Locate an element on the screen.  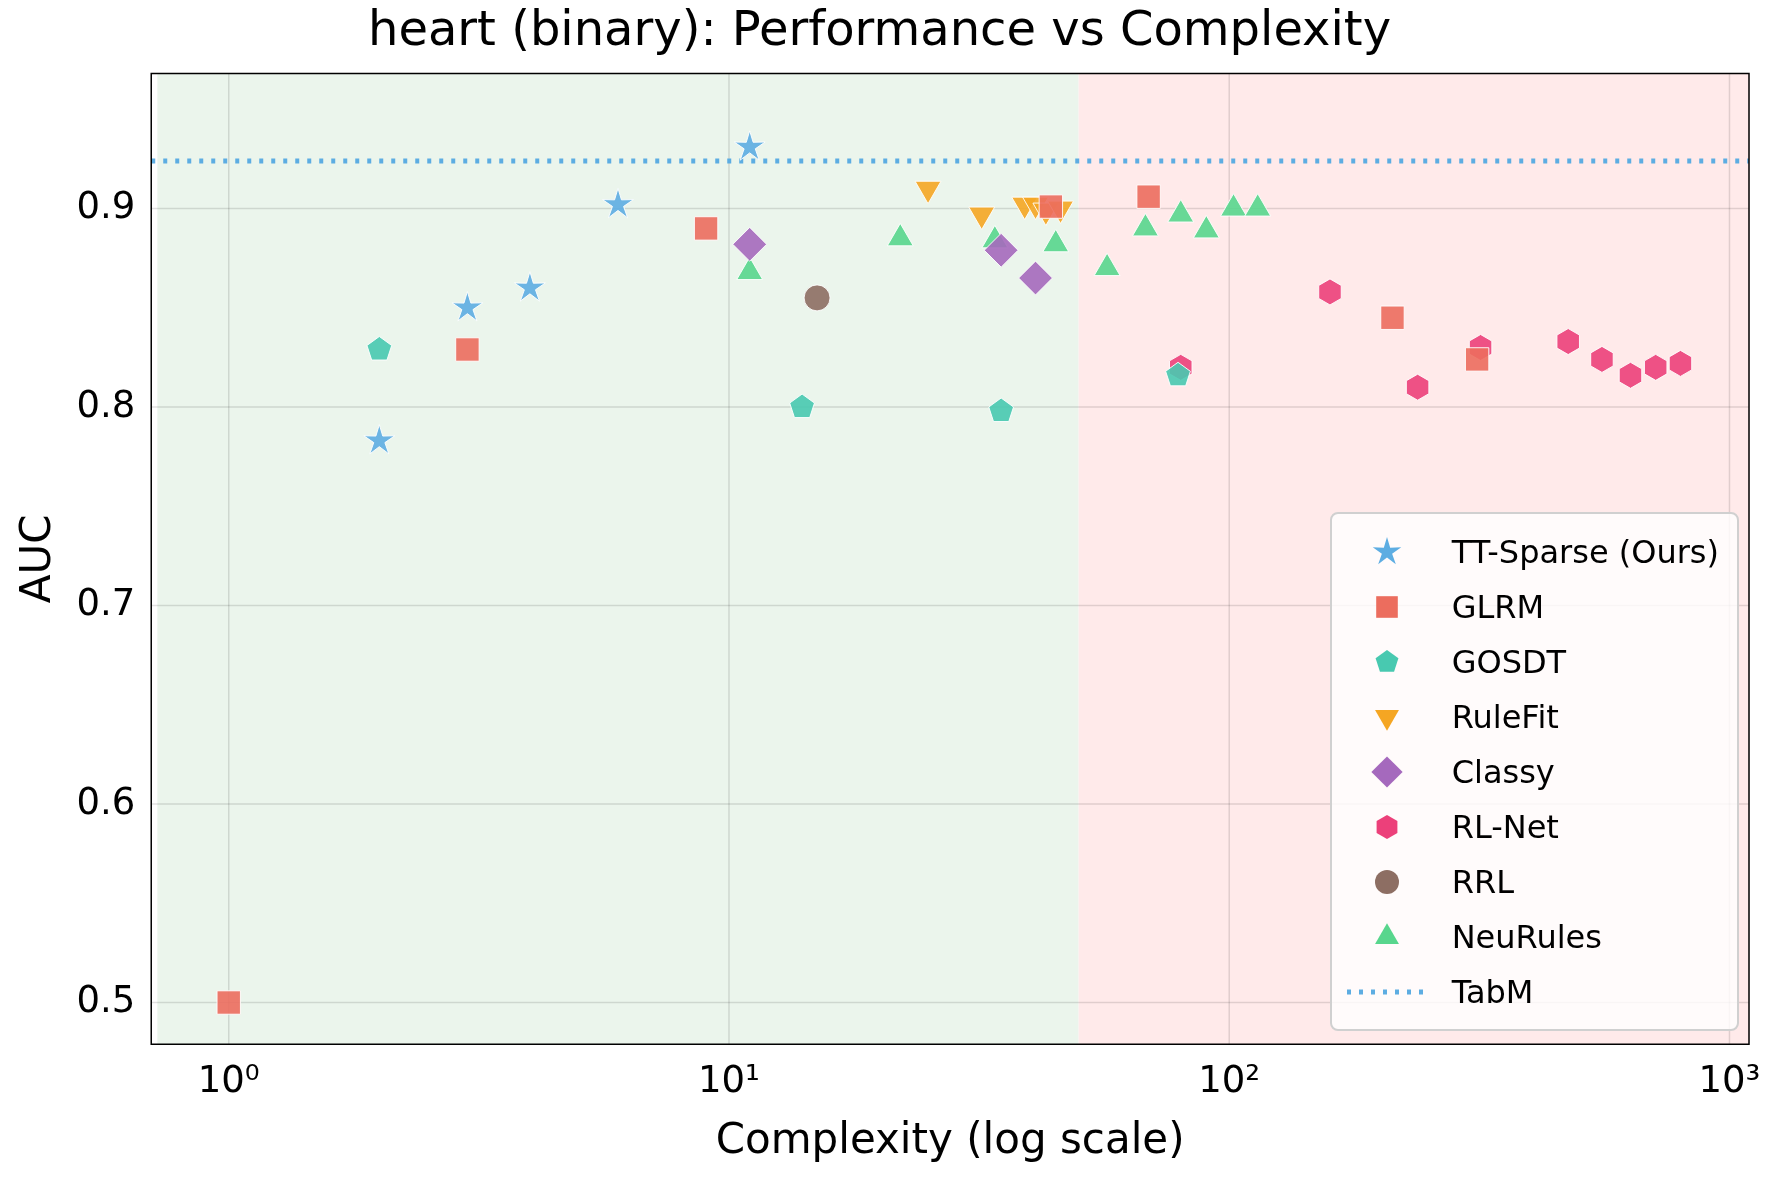
legend-label: NeuRules is located at coordinates (1526, 936).